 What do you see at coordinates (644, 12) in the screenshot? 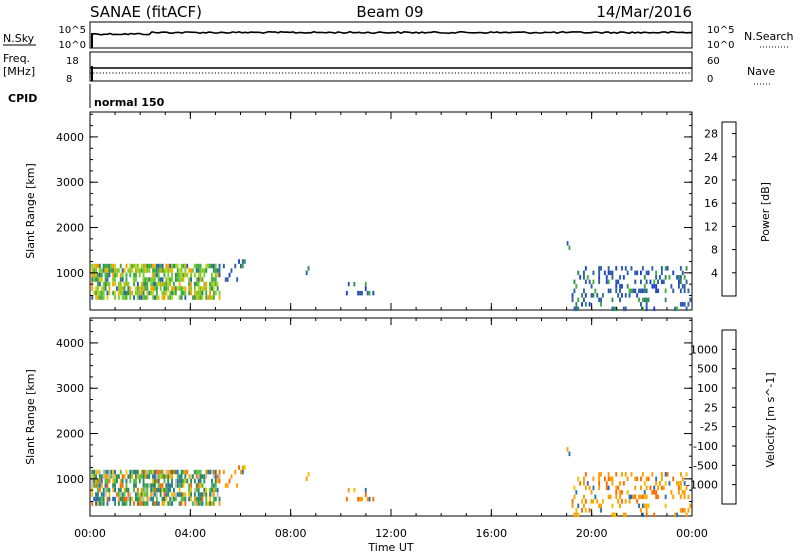
I see `date-title: 14/Mar/2016` at bounding box center [644, 12].